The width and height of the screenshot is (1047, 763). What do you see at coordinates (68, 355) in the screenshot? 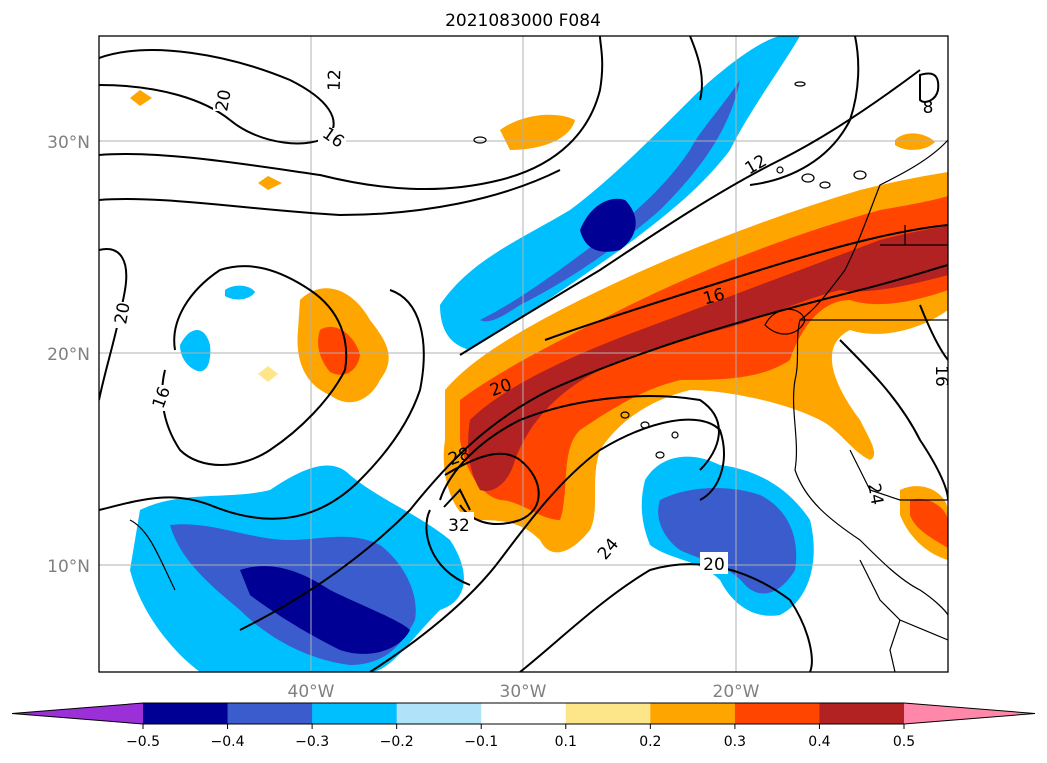
I see `lat-label-20n: 20°N` at bounding box center [68, 355].